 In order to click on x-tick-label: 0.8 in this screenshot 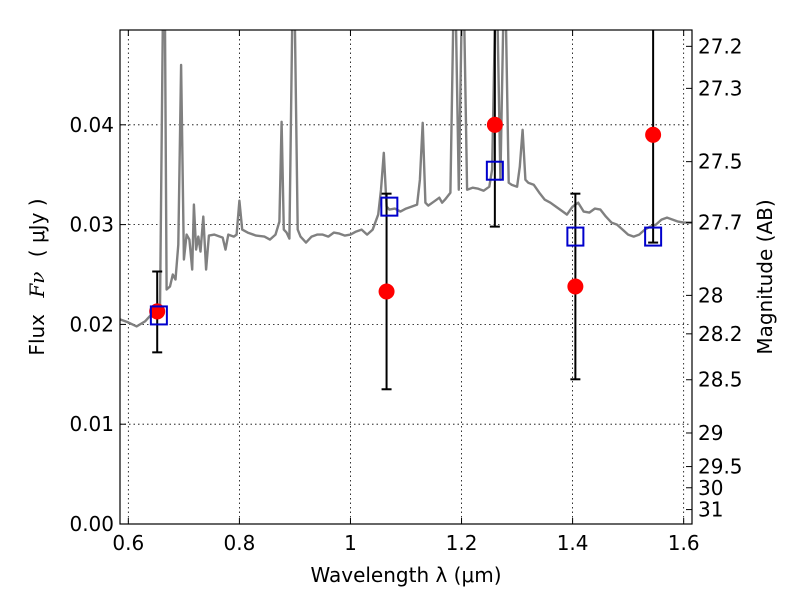, I will do `click(239, 543)`.